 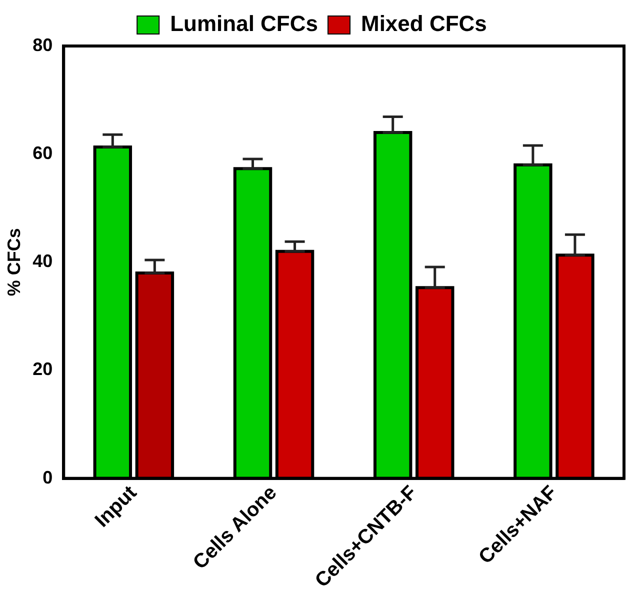 I want to click on y-tick-label: 80, so click(x=42, y=44).